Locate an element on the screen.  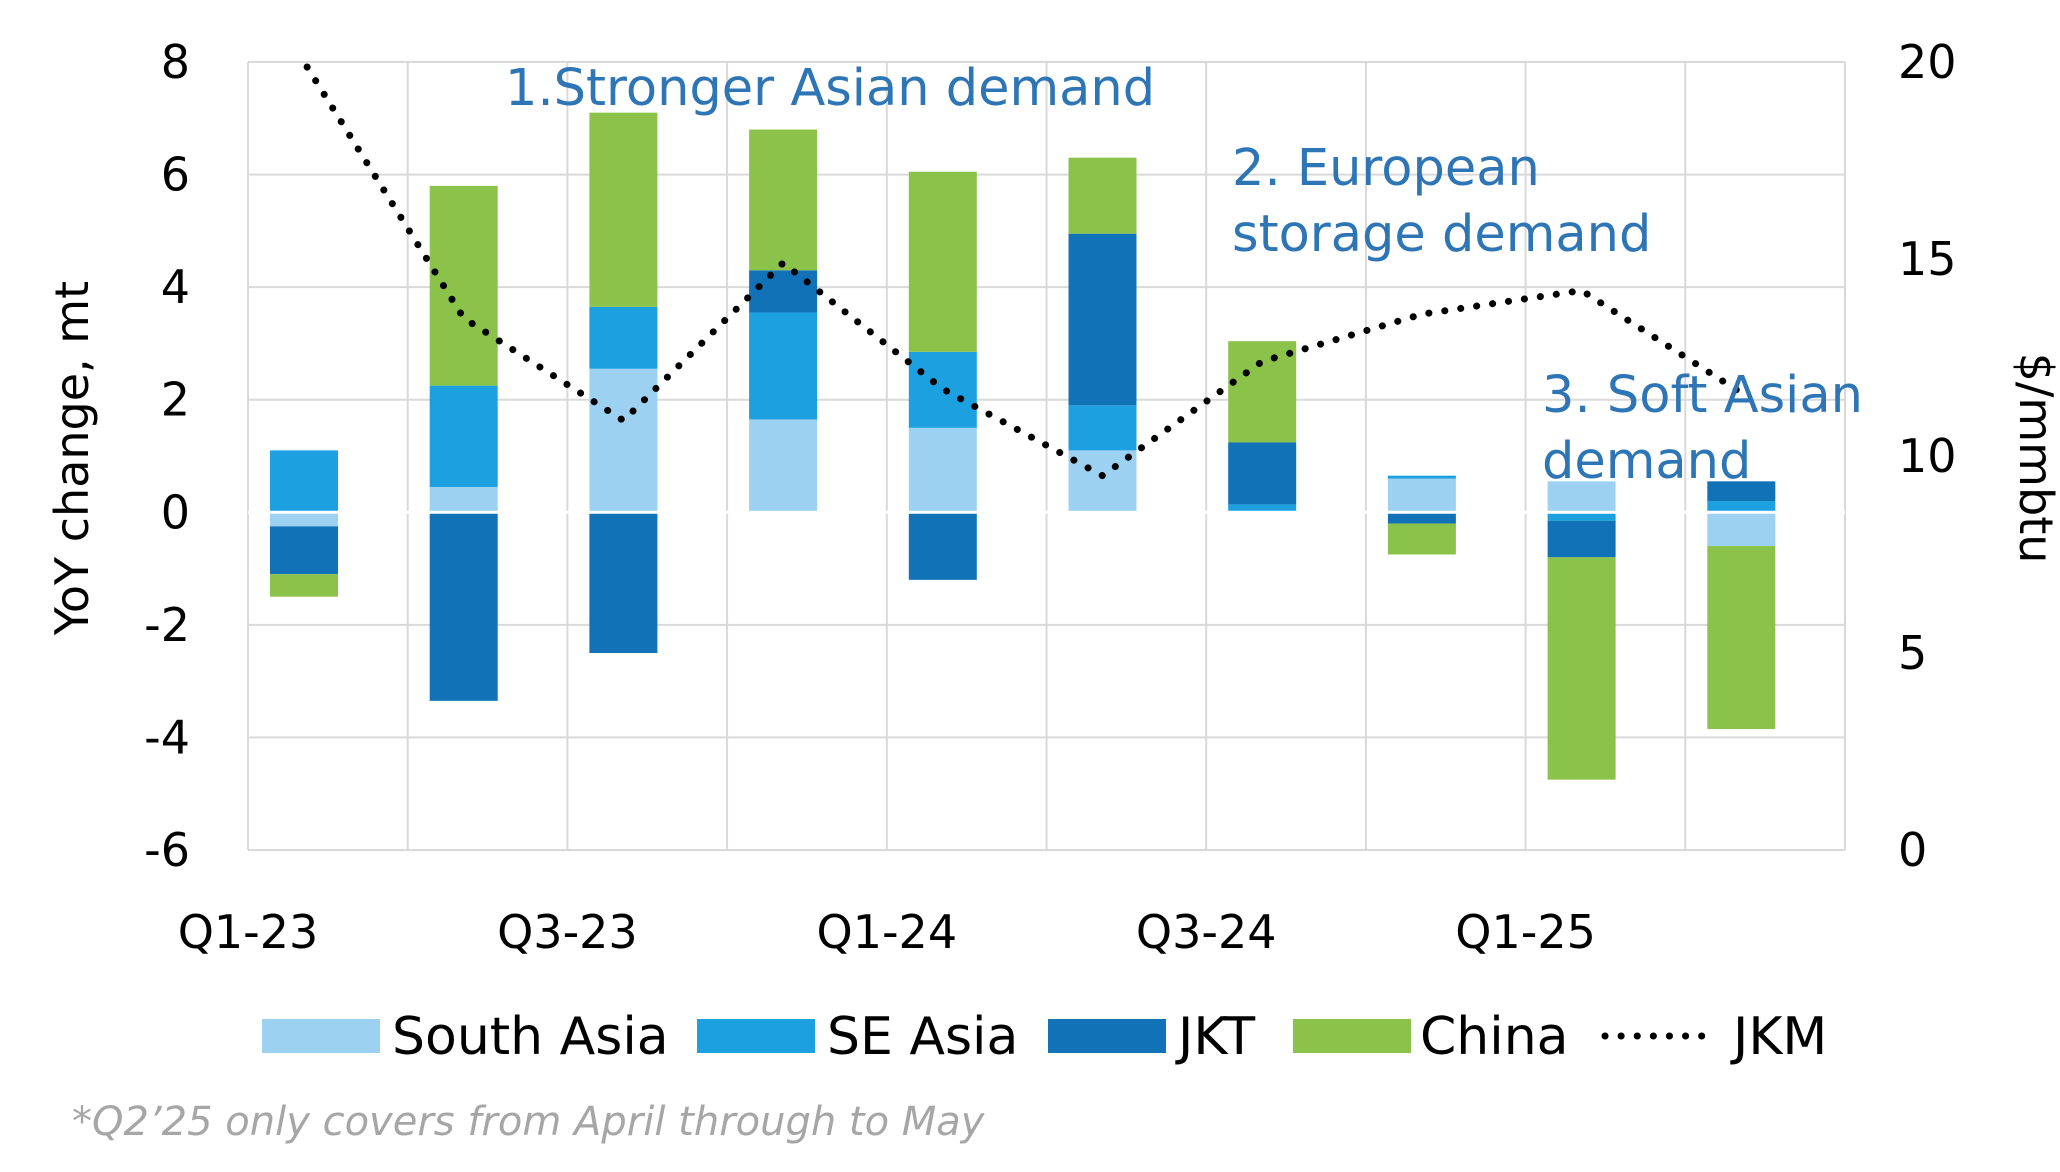
y2-tick-label: 20 is located at coordinates (1927, 62).